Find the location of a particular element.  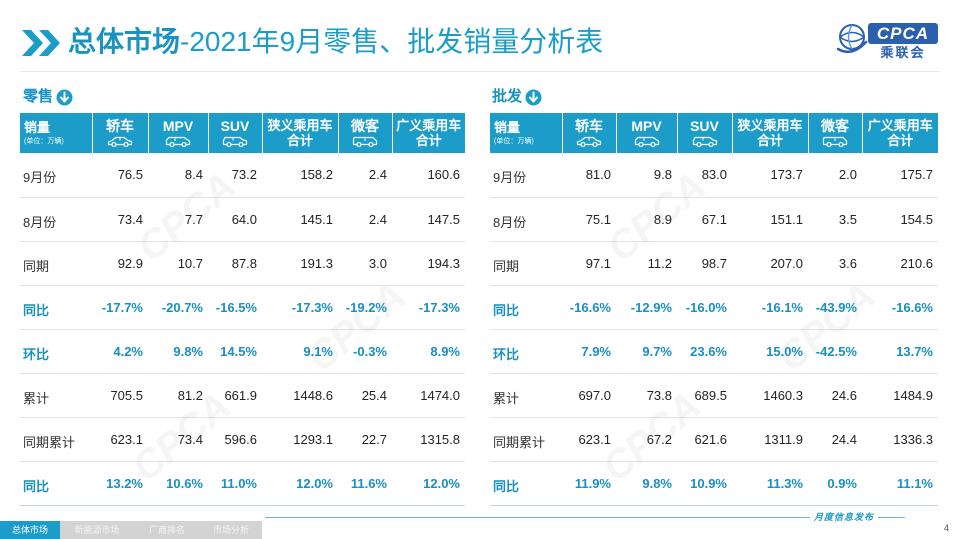

table-cell: 73.4 is located at coordinates (178, 439).